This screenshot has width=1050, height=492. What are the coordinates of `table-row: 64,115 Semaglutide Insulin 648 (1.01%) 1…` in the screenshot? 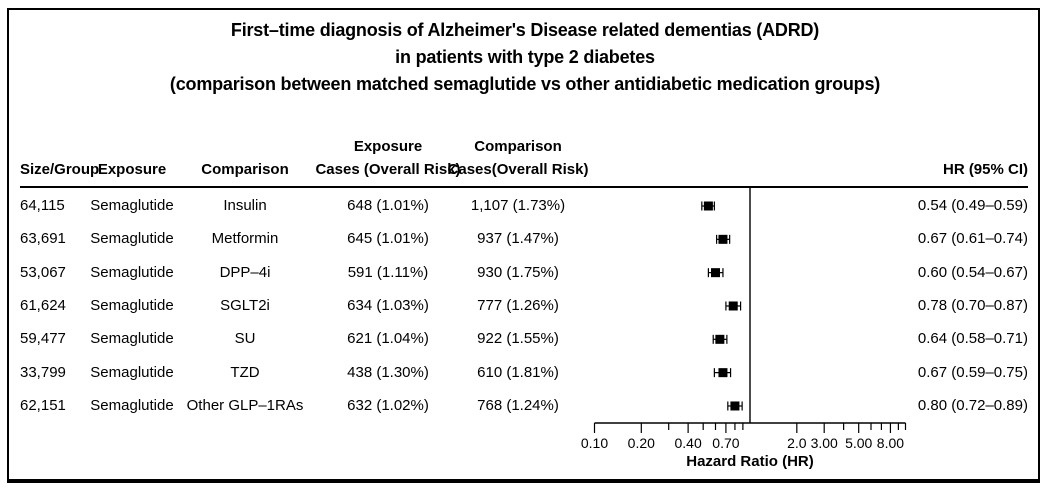 It's located at (525, 206).